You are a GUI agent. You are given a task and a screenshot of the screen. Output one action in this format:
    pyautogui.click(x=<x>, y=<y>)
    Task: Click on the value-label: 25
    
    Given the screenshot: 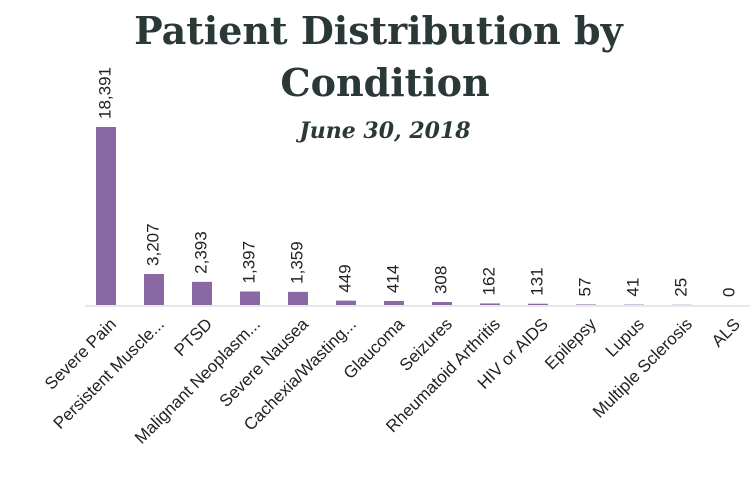 What is the action you would take?
    pyautogui.click(x=680, y=287)
    